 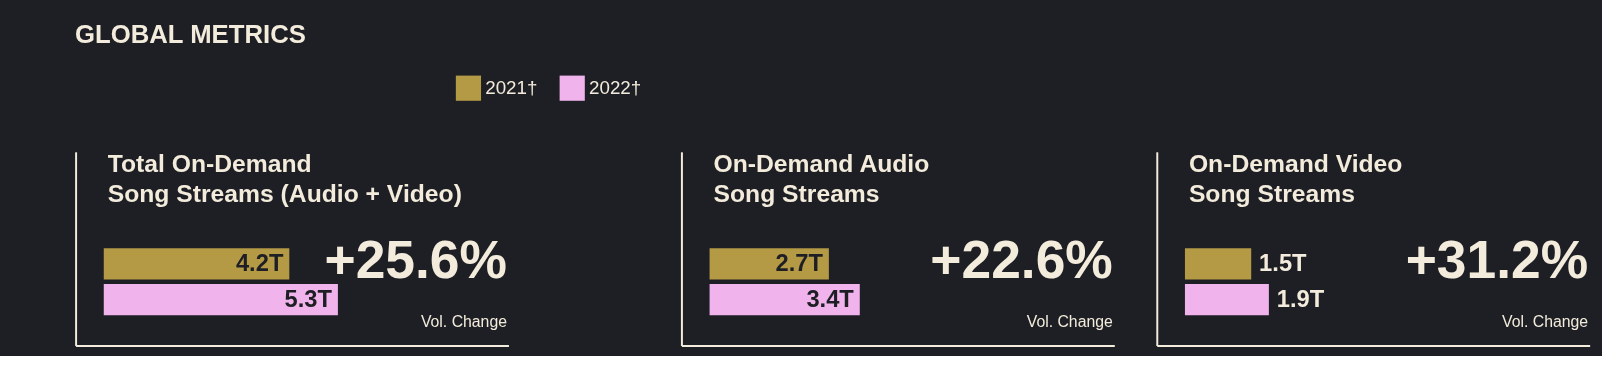 What do you see at coordinates (190, 33) in the screenshot?
I see `chart-title: GLOBAL METRICS` at bounding box center [190, 33].